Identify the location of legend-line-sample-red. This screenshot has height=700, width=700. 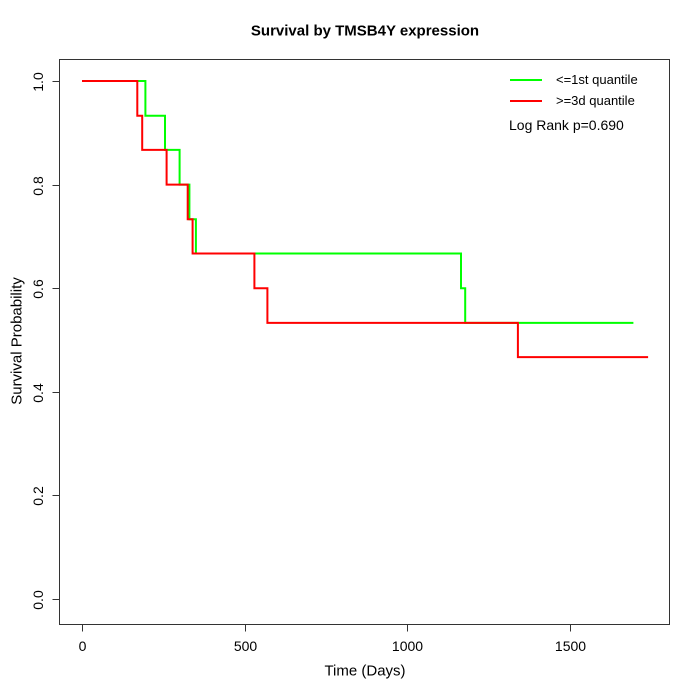
(526, 100).